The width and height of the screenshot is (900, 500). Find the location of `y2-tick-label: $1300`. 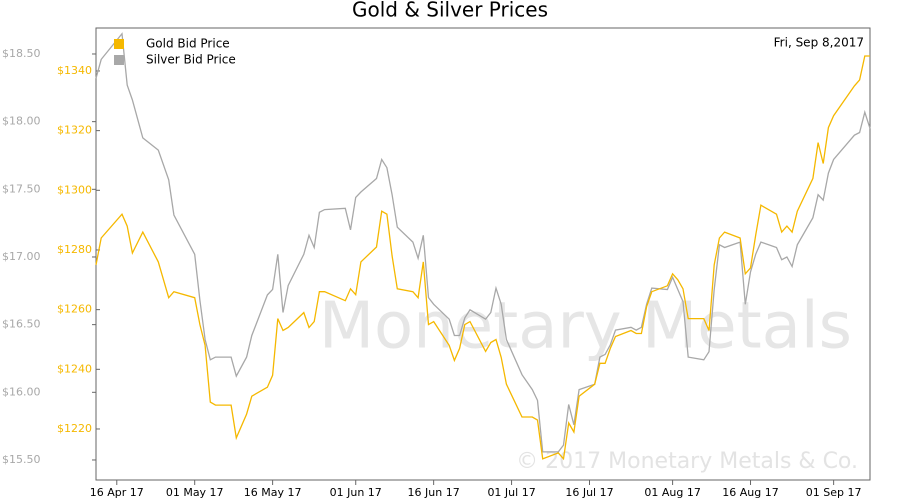

y2-tick-label: $1300 is located at coordinates (74, 189).